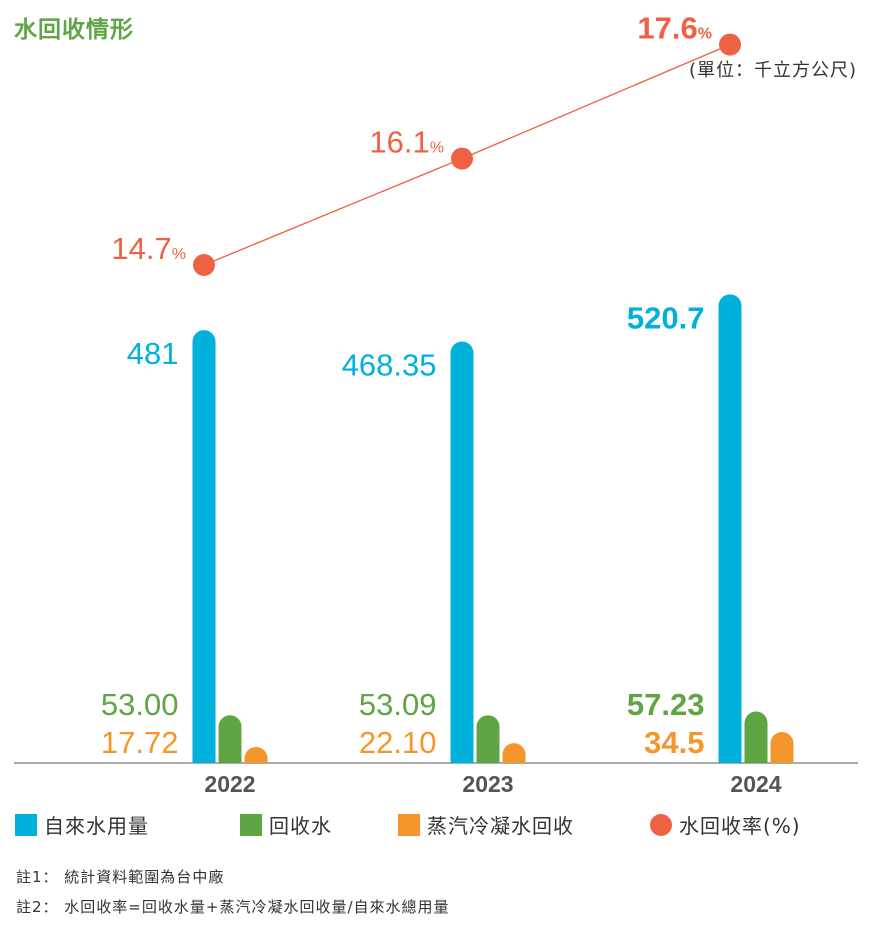 This screenshot has width=877, height=939. I want to click on rate-data-label: 14.7%, so click(148, 248).